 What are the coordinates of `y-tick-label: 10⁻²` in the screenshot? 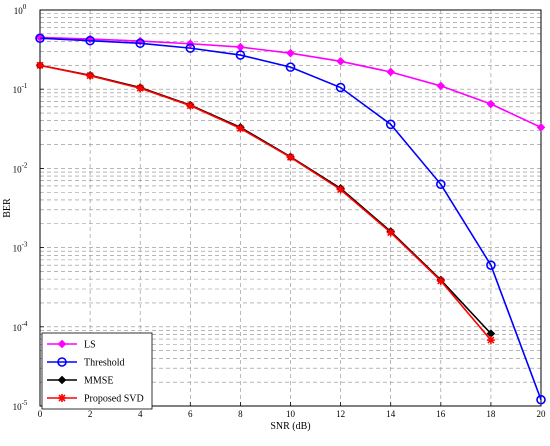 It's located at (20, 167).